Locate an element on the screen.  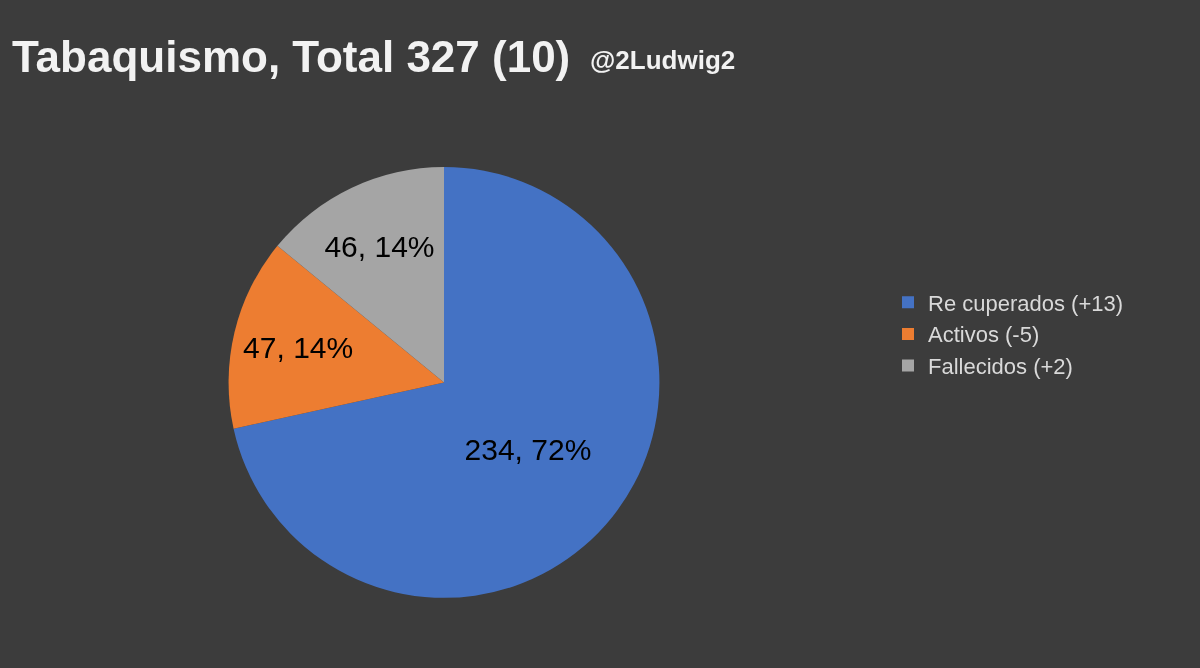
legend-label: Re cuperados (+13) is located at coordinates (1026, 303).